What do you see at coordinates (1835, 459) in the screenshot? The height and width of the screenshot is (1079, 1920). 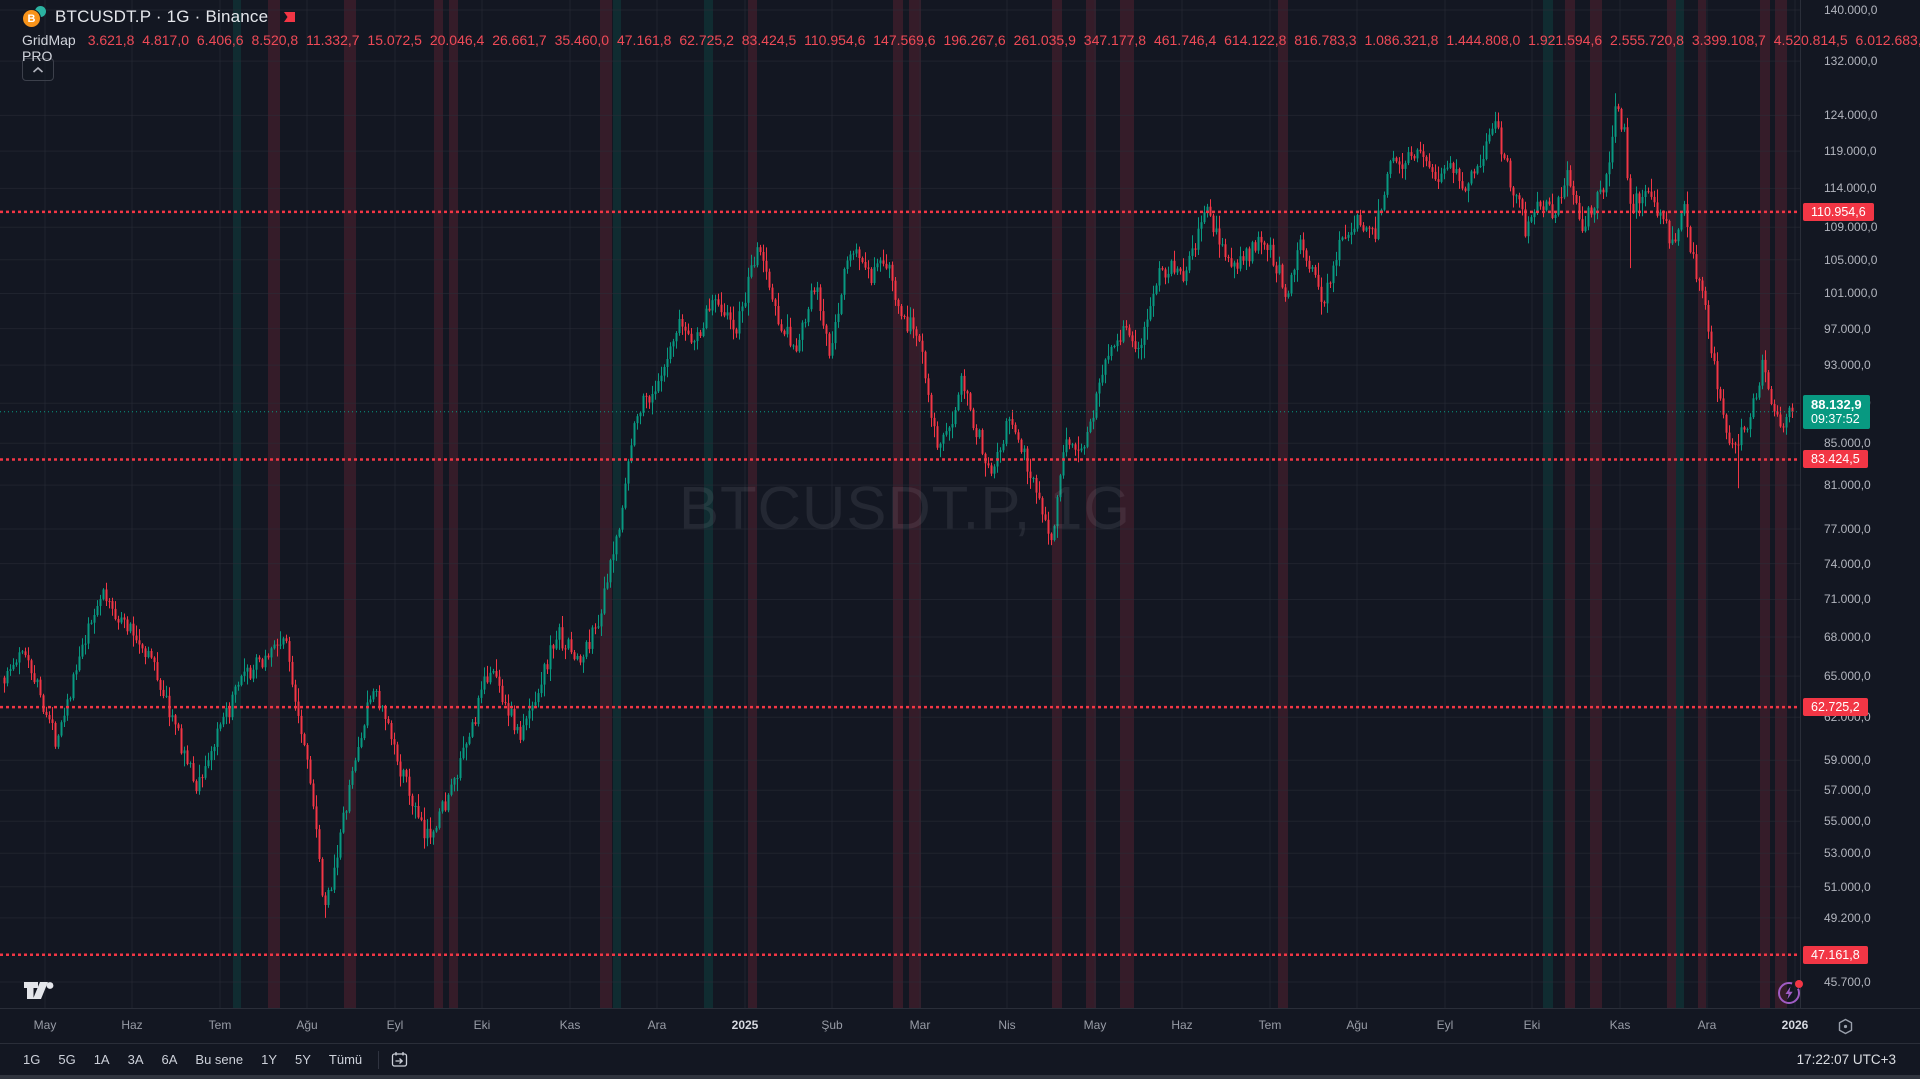 I see `key-level-price-badge: 83.424,5` at bounding box center [1835, 459].